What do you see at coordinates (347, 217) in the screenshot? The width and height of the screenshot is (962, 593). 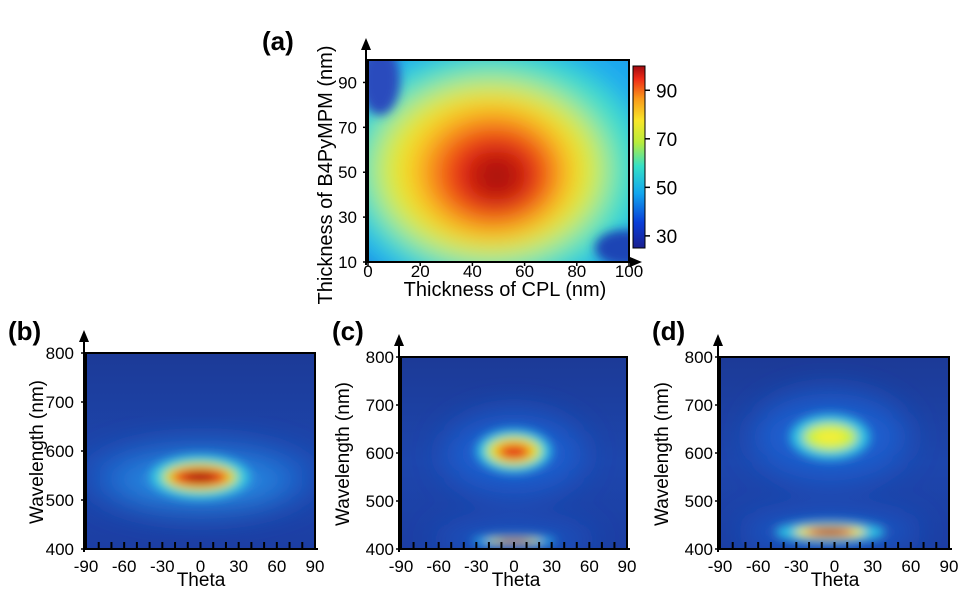 I see `y-tick-label-a-1: 30` at bounding box center [347, 217].